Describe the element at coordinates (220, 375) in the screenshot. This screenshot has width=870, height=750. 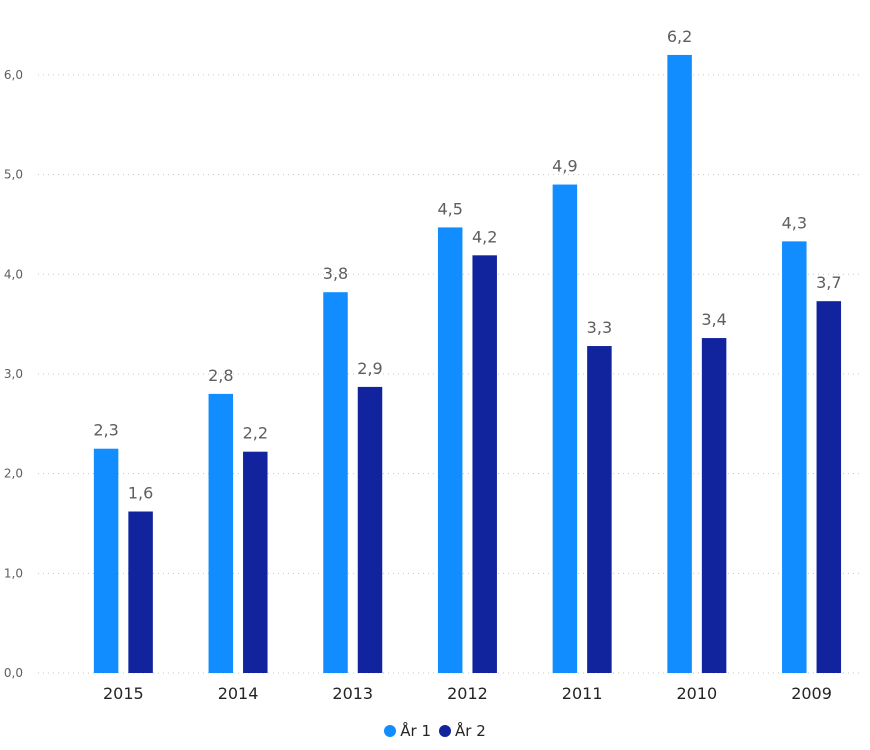
I see `data-label-2014-series-1: 2,8` at that location.